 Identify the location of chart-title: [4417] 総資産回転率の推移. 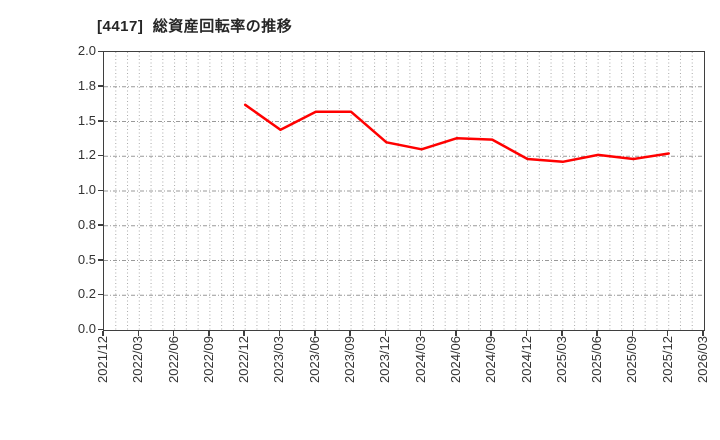
(195, 26).